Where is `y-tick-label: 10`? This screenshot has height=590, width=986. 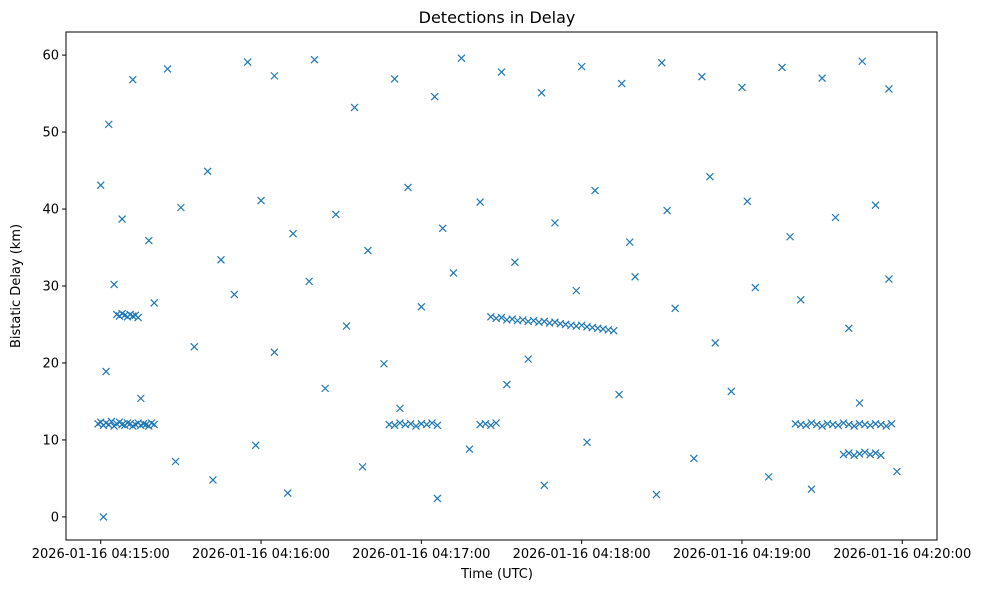 y-tick-label: 10 is located at coordinates (50, 440).